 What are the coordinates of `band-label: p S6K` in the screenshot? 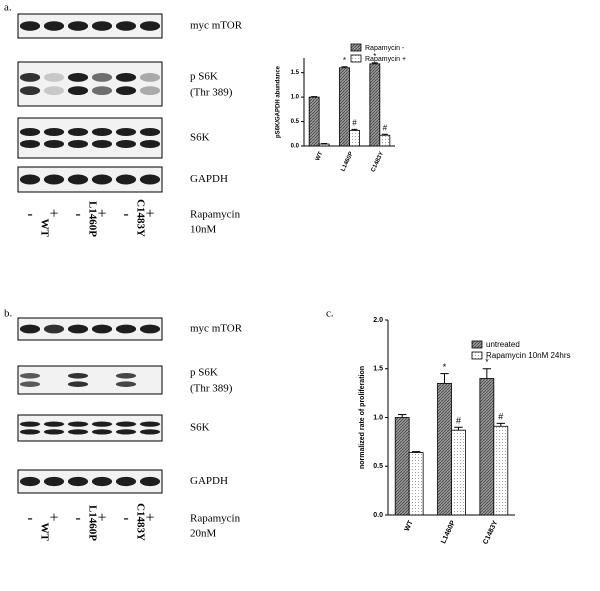 It's located at (204, 77).